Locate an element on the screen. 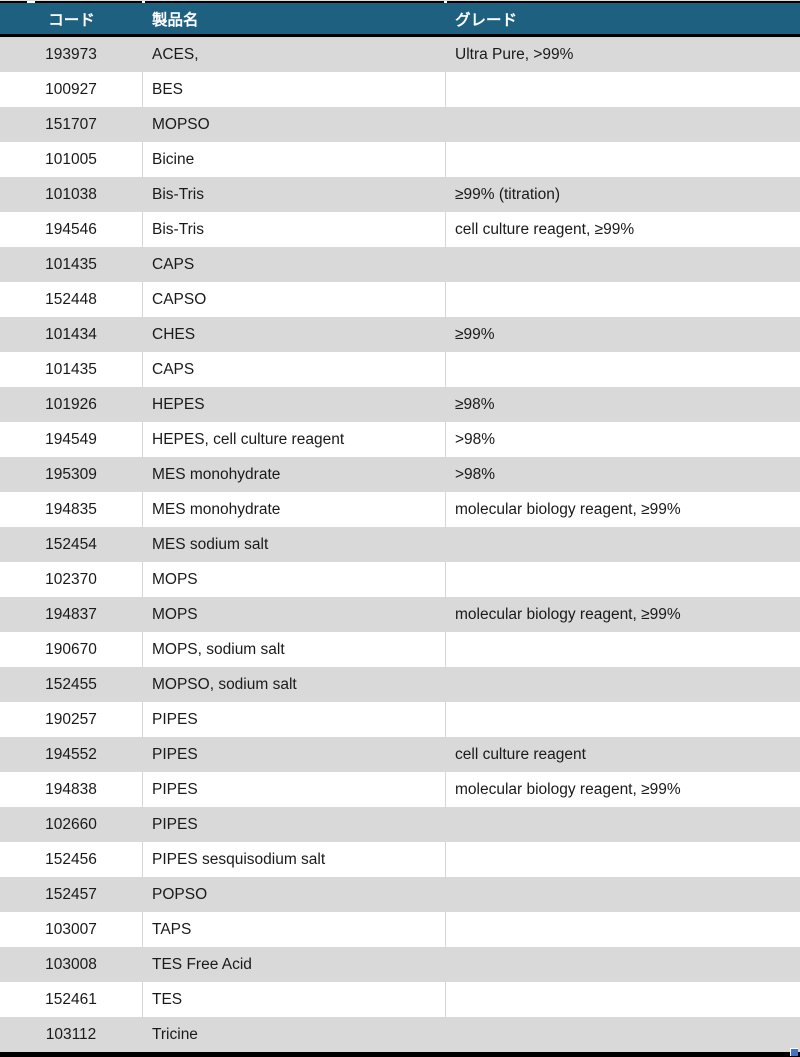 The image size is (800, 1057). selection-fill-handle is located at coordinates (794, 1052).